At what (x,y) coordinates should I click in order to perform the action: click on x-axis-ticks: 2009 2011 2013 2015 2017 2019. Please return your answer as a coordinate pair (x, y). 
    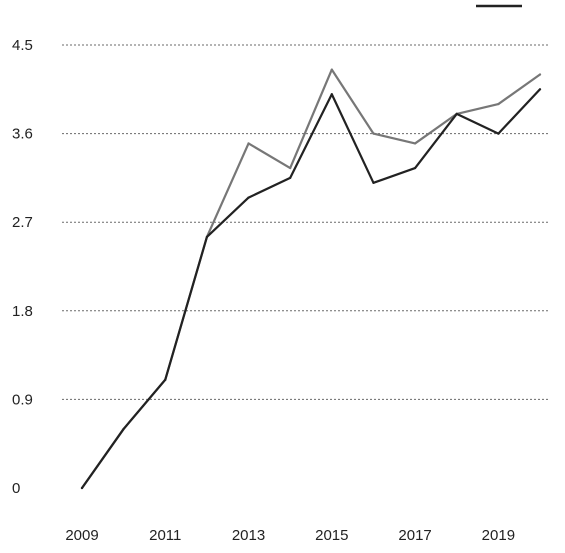
    Looking at the image, I should click on (290, 535).